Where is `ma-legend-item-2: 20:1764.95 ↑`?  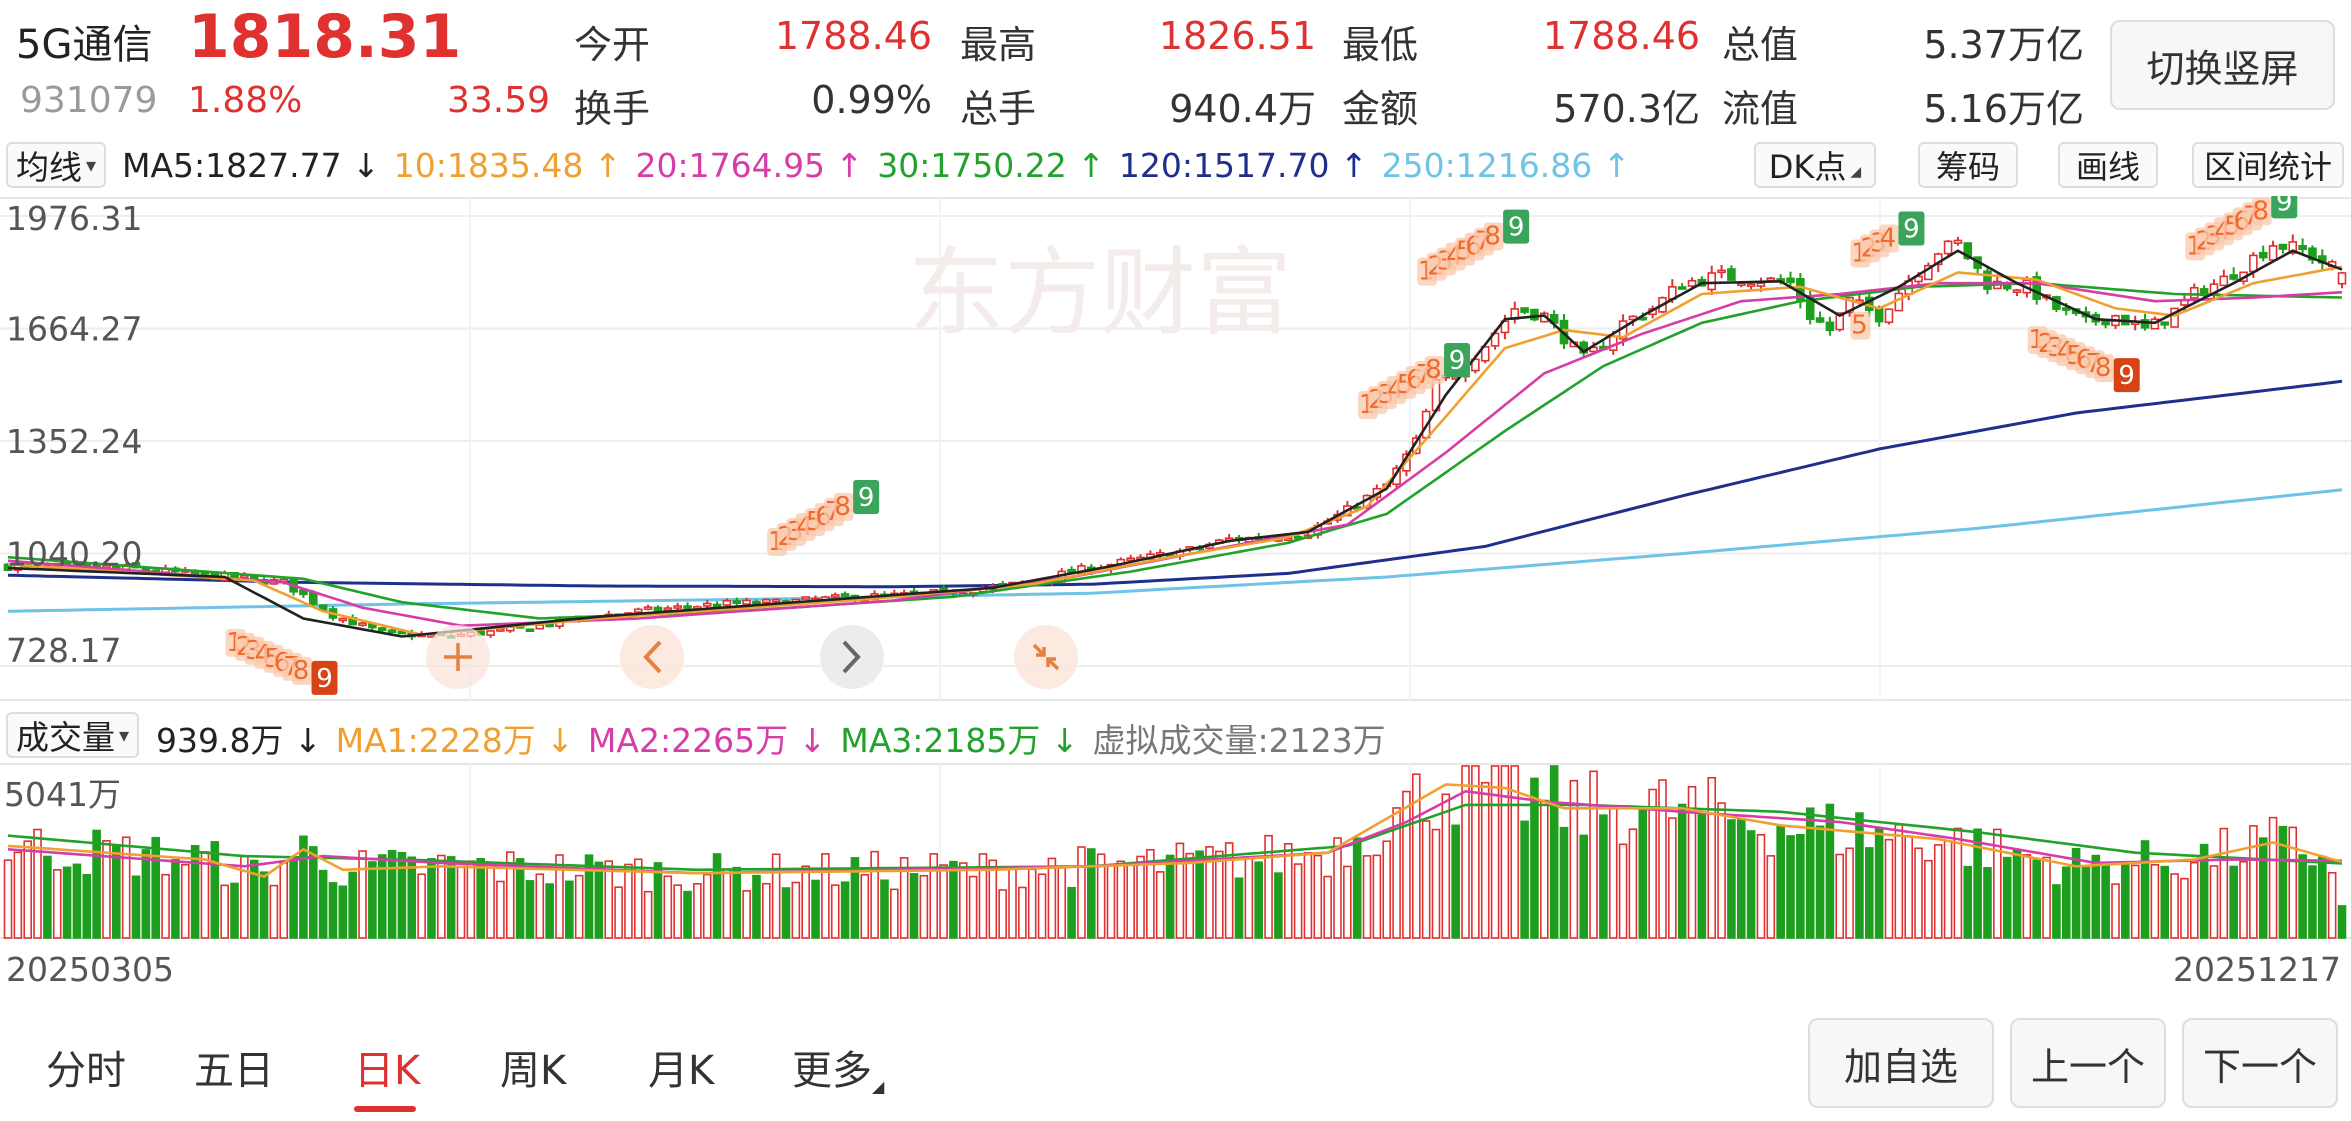 ma-legend-item-2: 20:1764.95 ↑ is located at coordinates (749, 165).